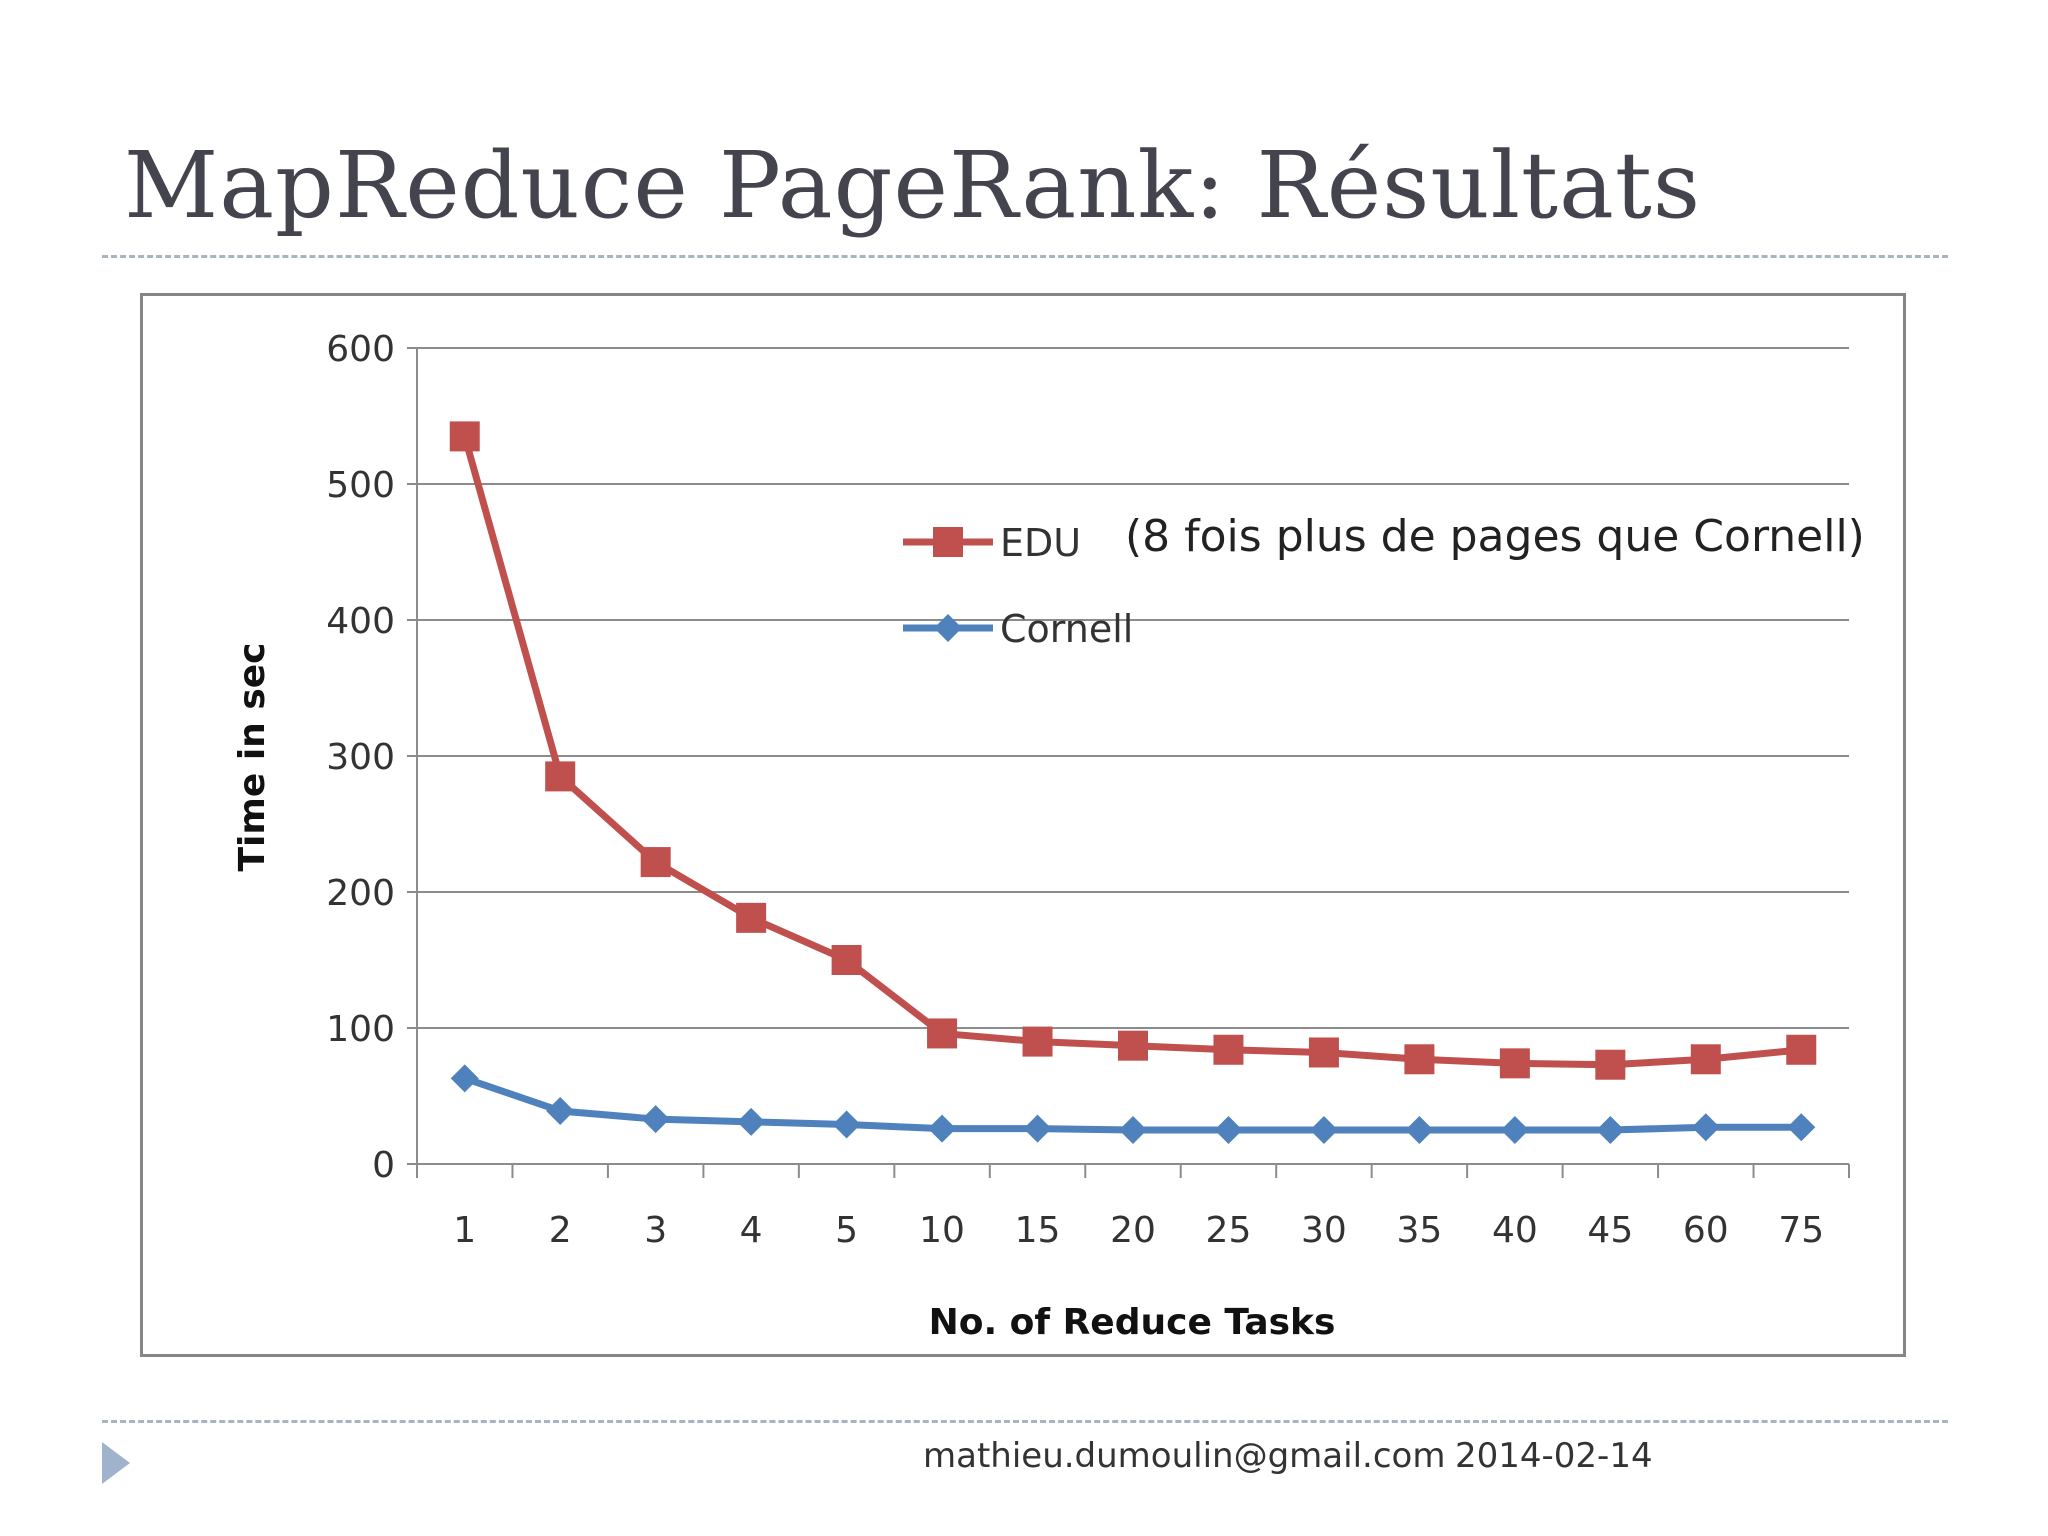 The height and width of the screenshot is (1536, 2048). I want to click on x-tick-label: 1, so click(464, 1230).